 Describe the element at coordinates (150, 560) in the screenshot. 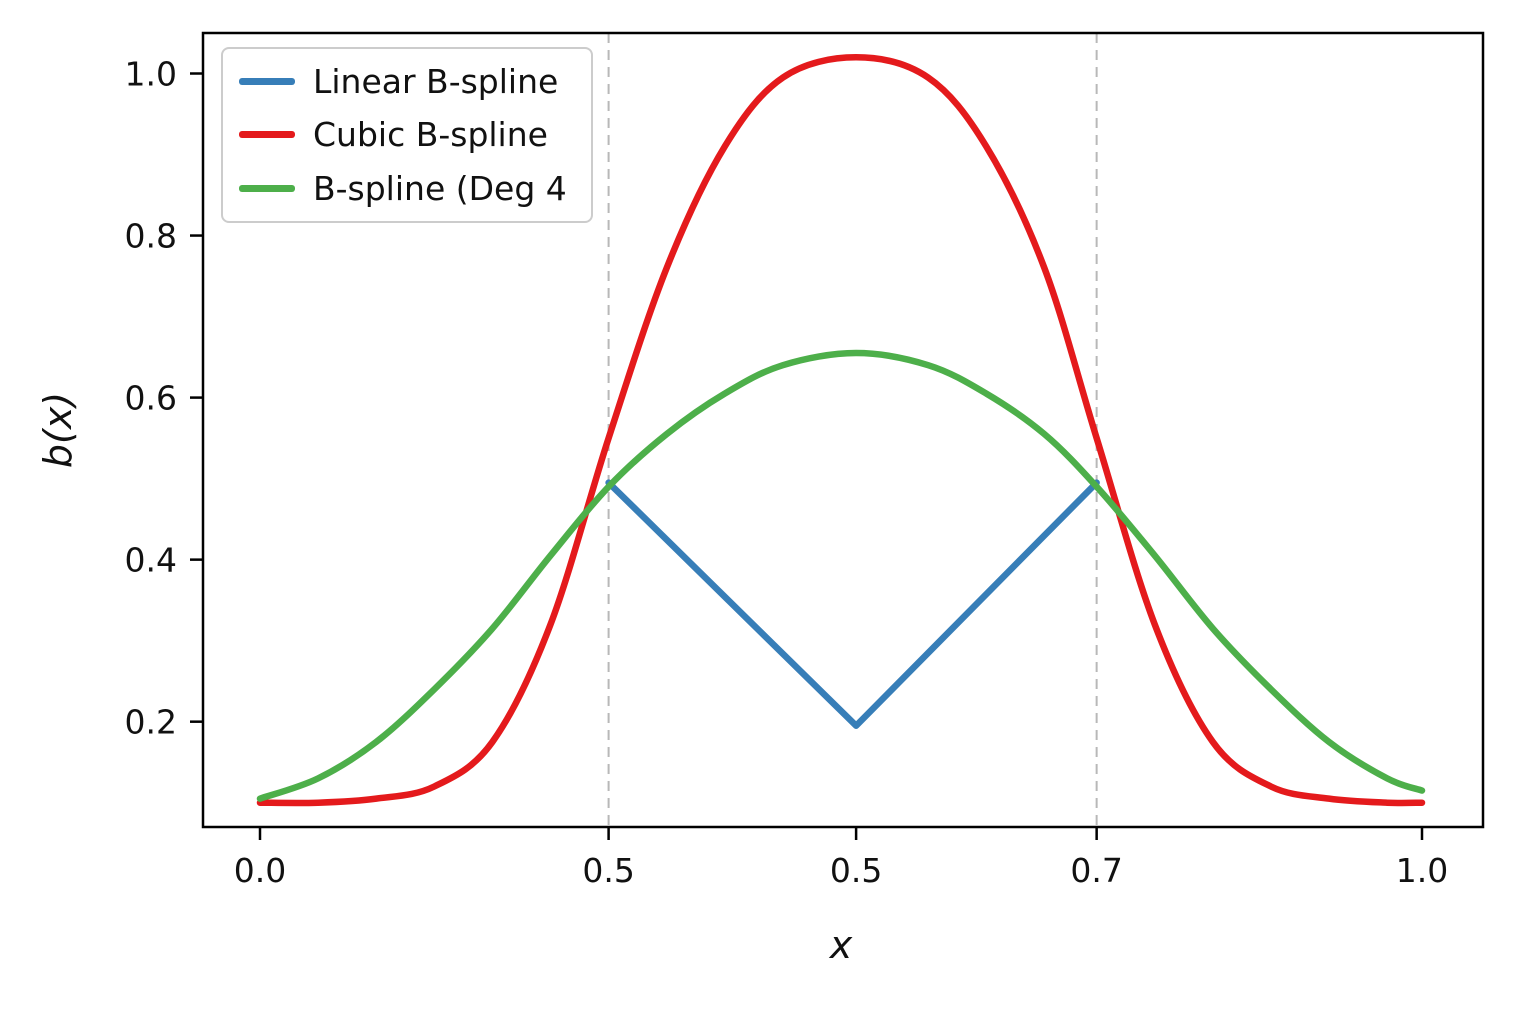

I see `y-tick-label: 0.4` at that location.